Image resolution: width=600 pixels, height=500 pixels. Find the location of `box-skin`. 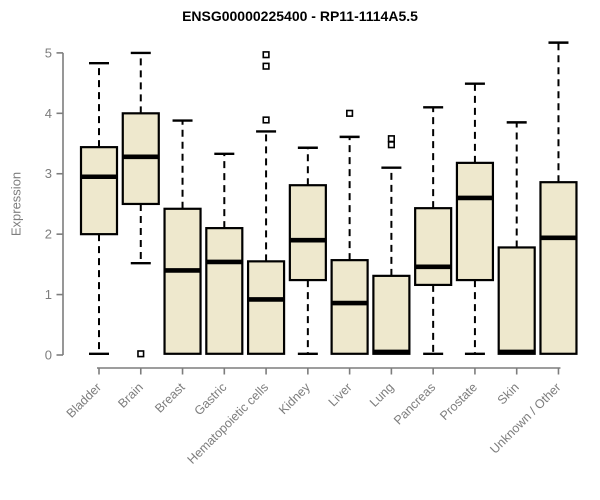

box-skin is located at coordinates (516, 300).